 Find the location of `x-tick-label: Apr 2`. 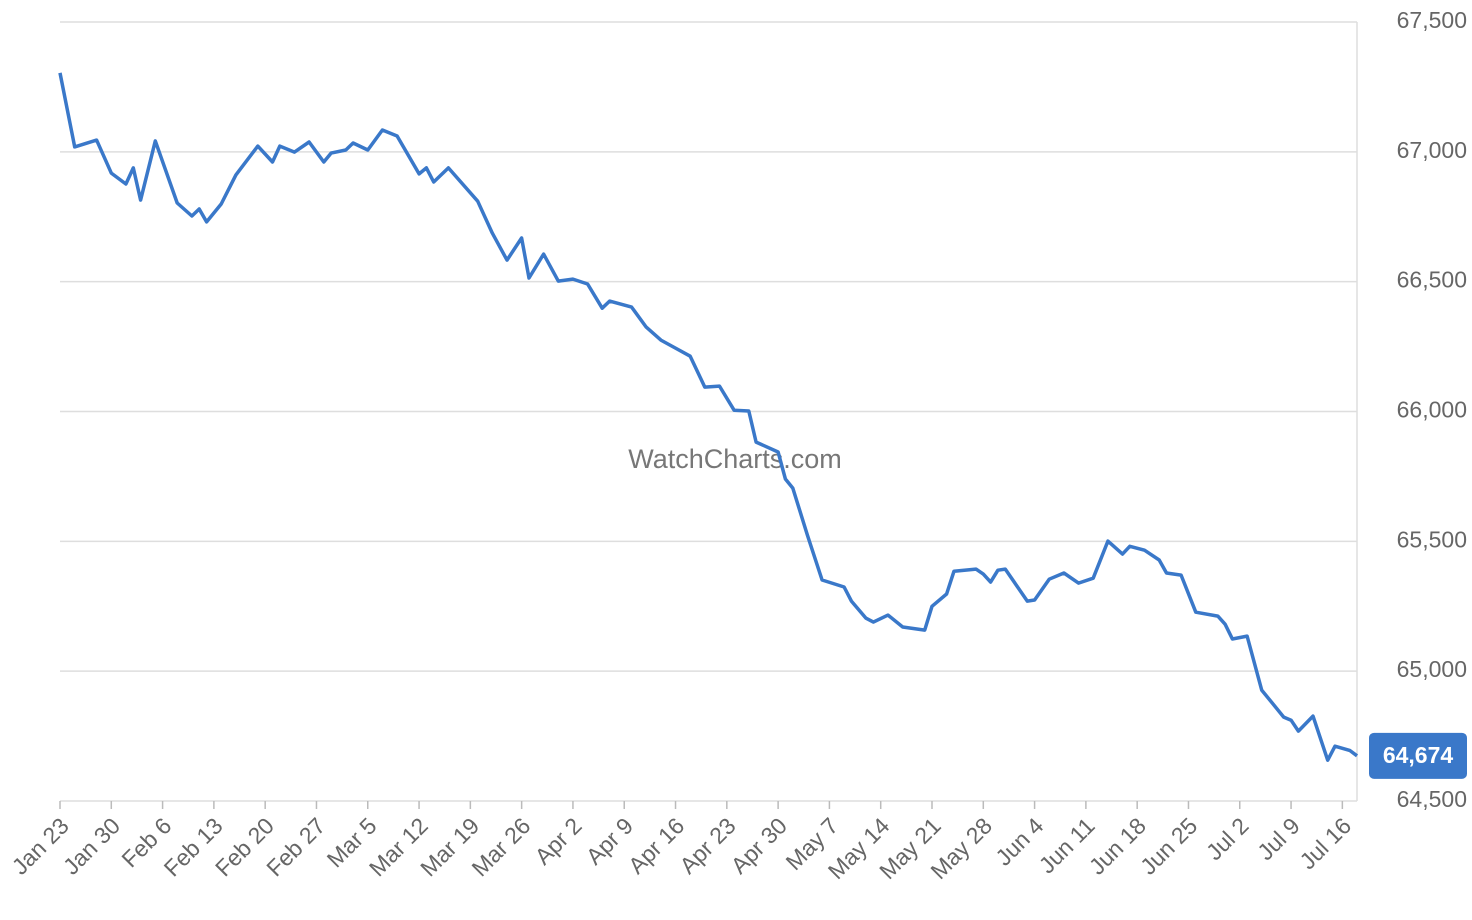

x-tick-label: Apr 2 is located at coordinates (558, 840).